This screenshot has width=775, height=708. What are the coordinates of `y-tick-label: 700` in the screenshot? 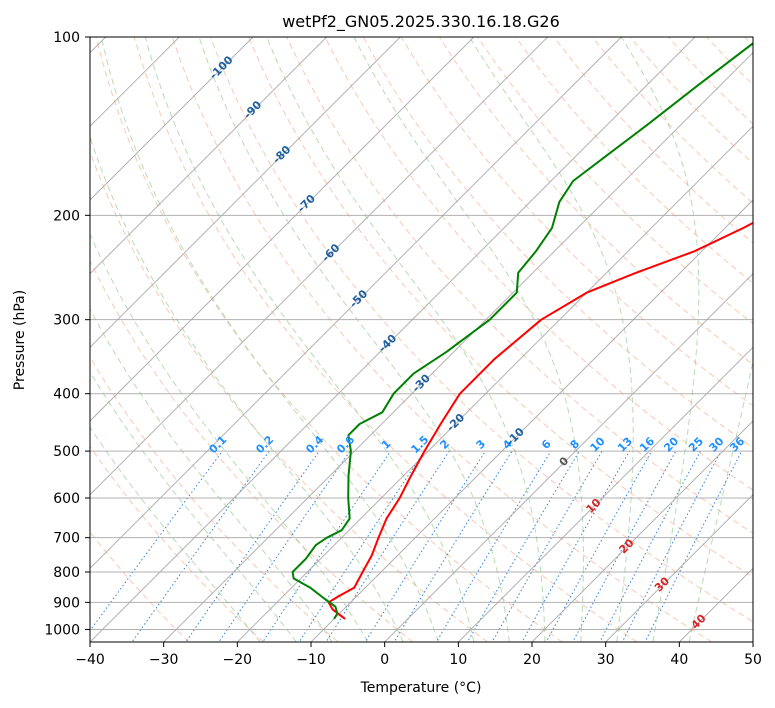 It's located at (66, 539).